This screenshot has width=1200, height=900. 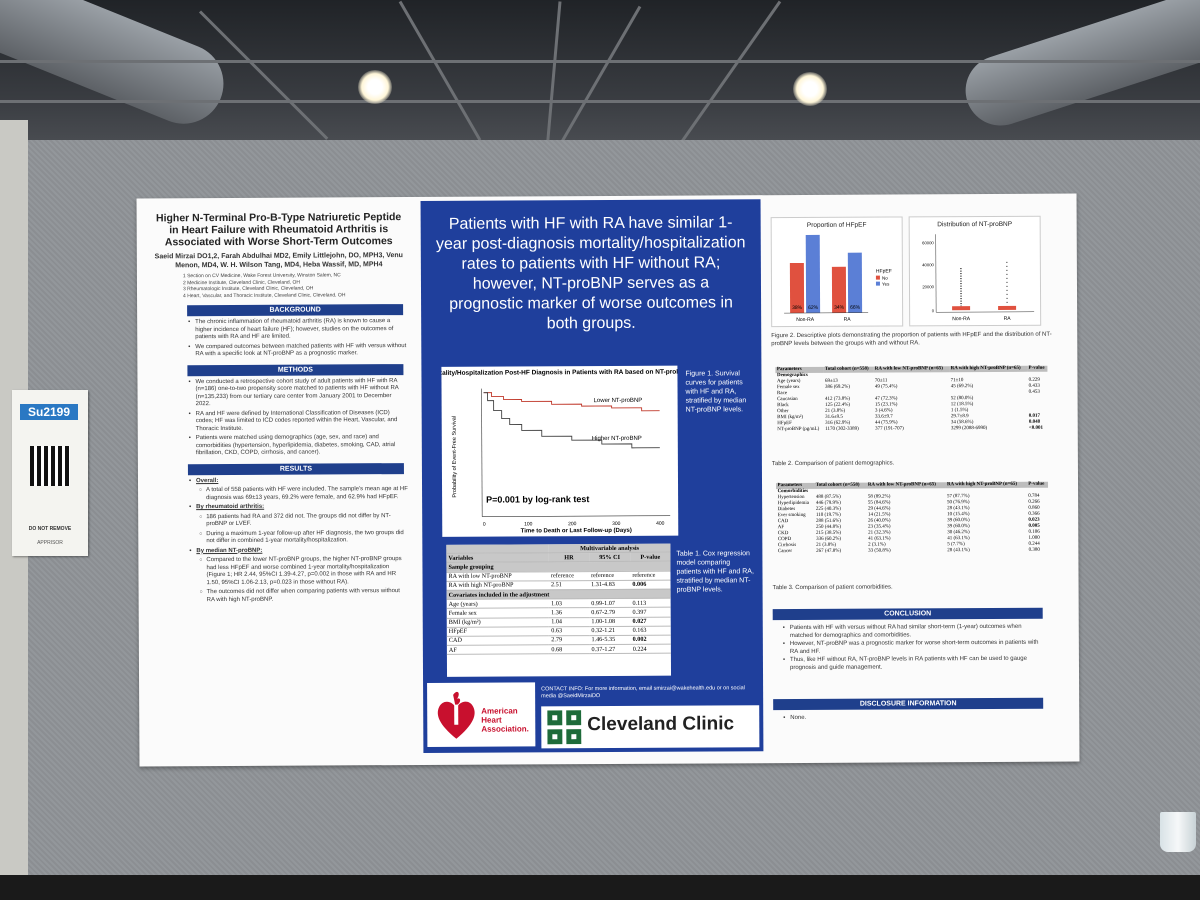 What do you see at coordinates (1037, 368) in the screenshot?
I see `t2-header: P-value` at bounding box center [1037, 368].